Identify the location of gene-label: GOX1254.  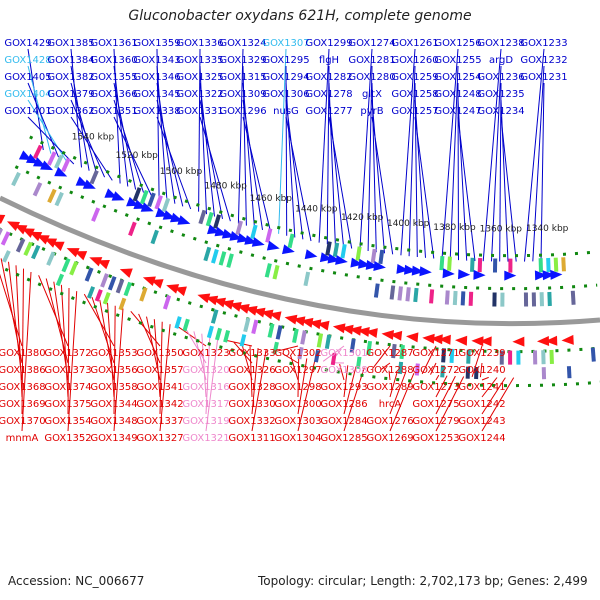
(457, 77).